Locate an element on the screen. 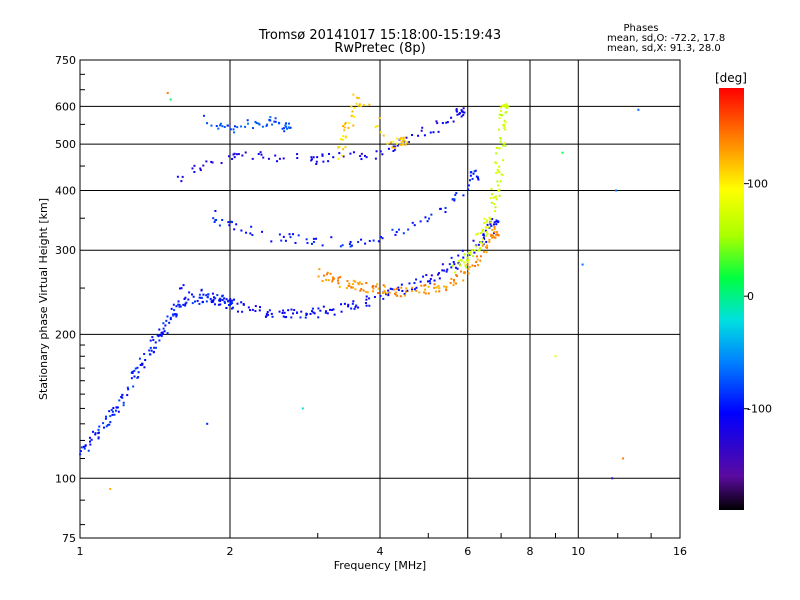  y-ticks: 75 100 200 300 400 500 600 750 is located at coordinates (70, 299).